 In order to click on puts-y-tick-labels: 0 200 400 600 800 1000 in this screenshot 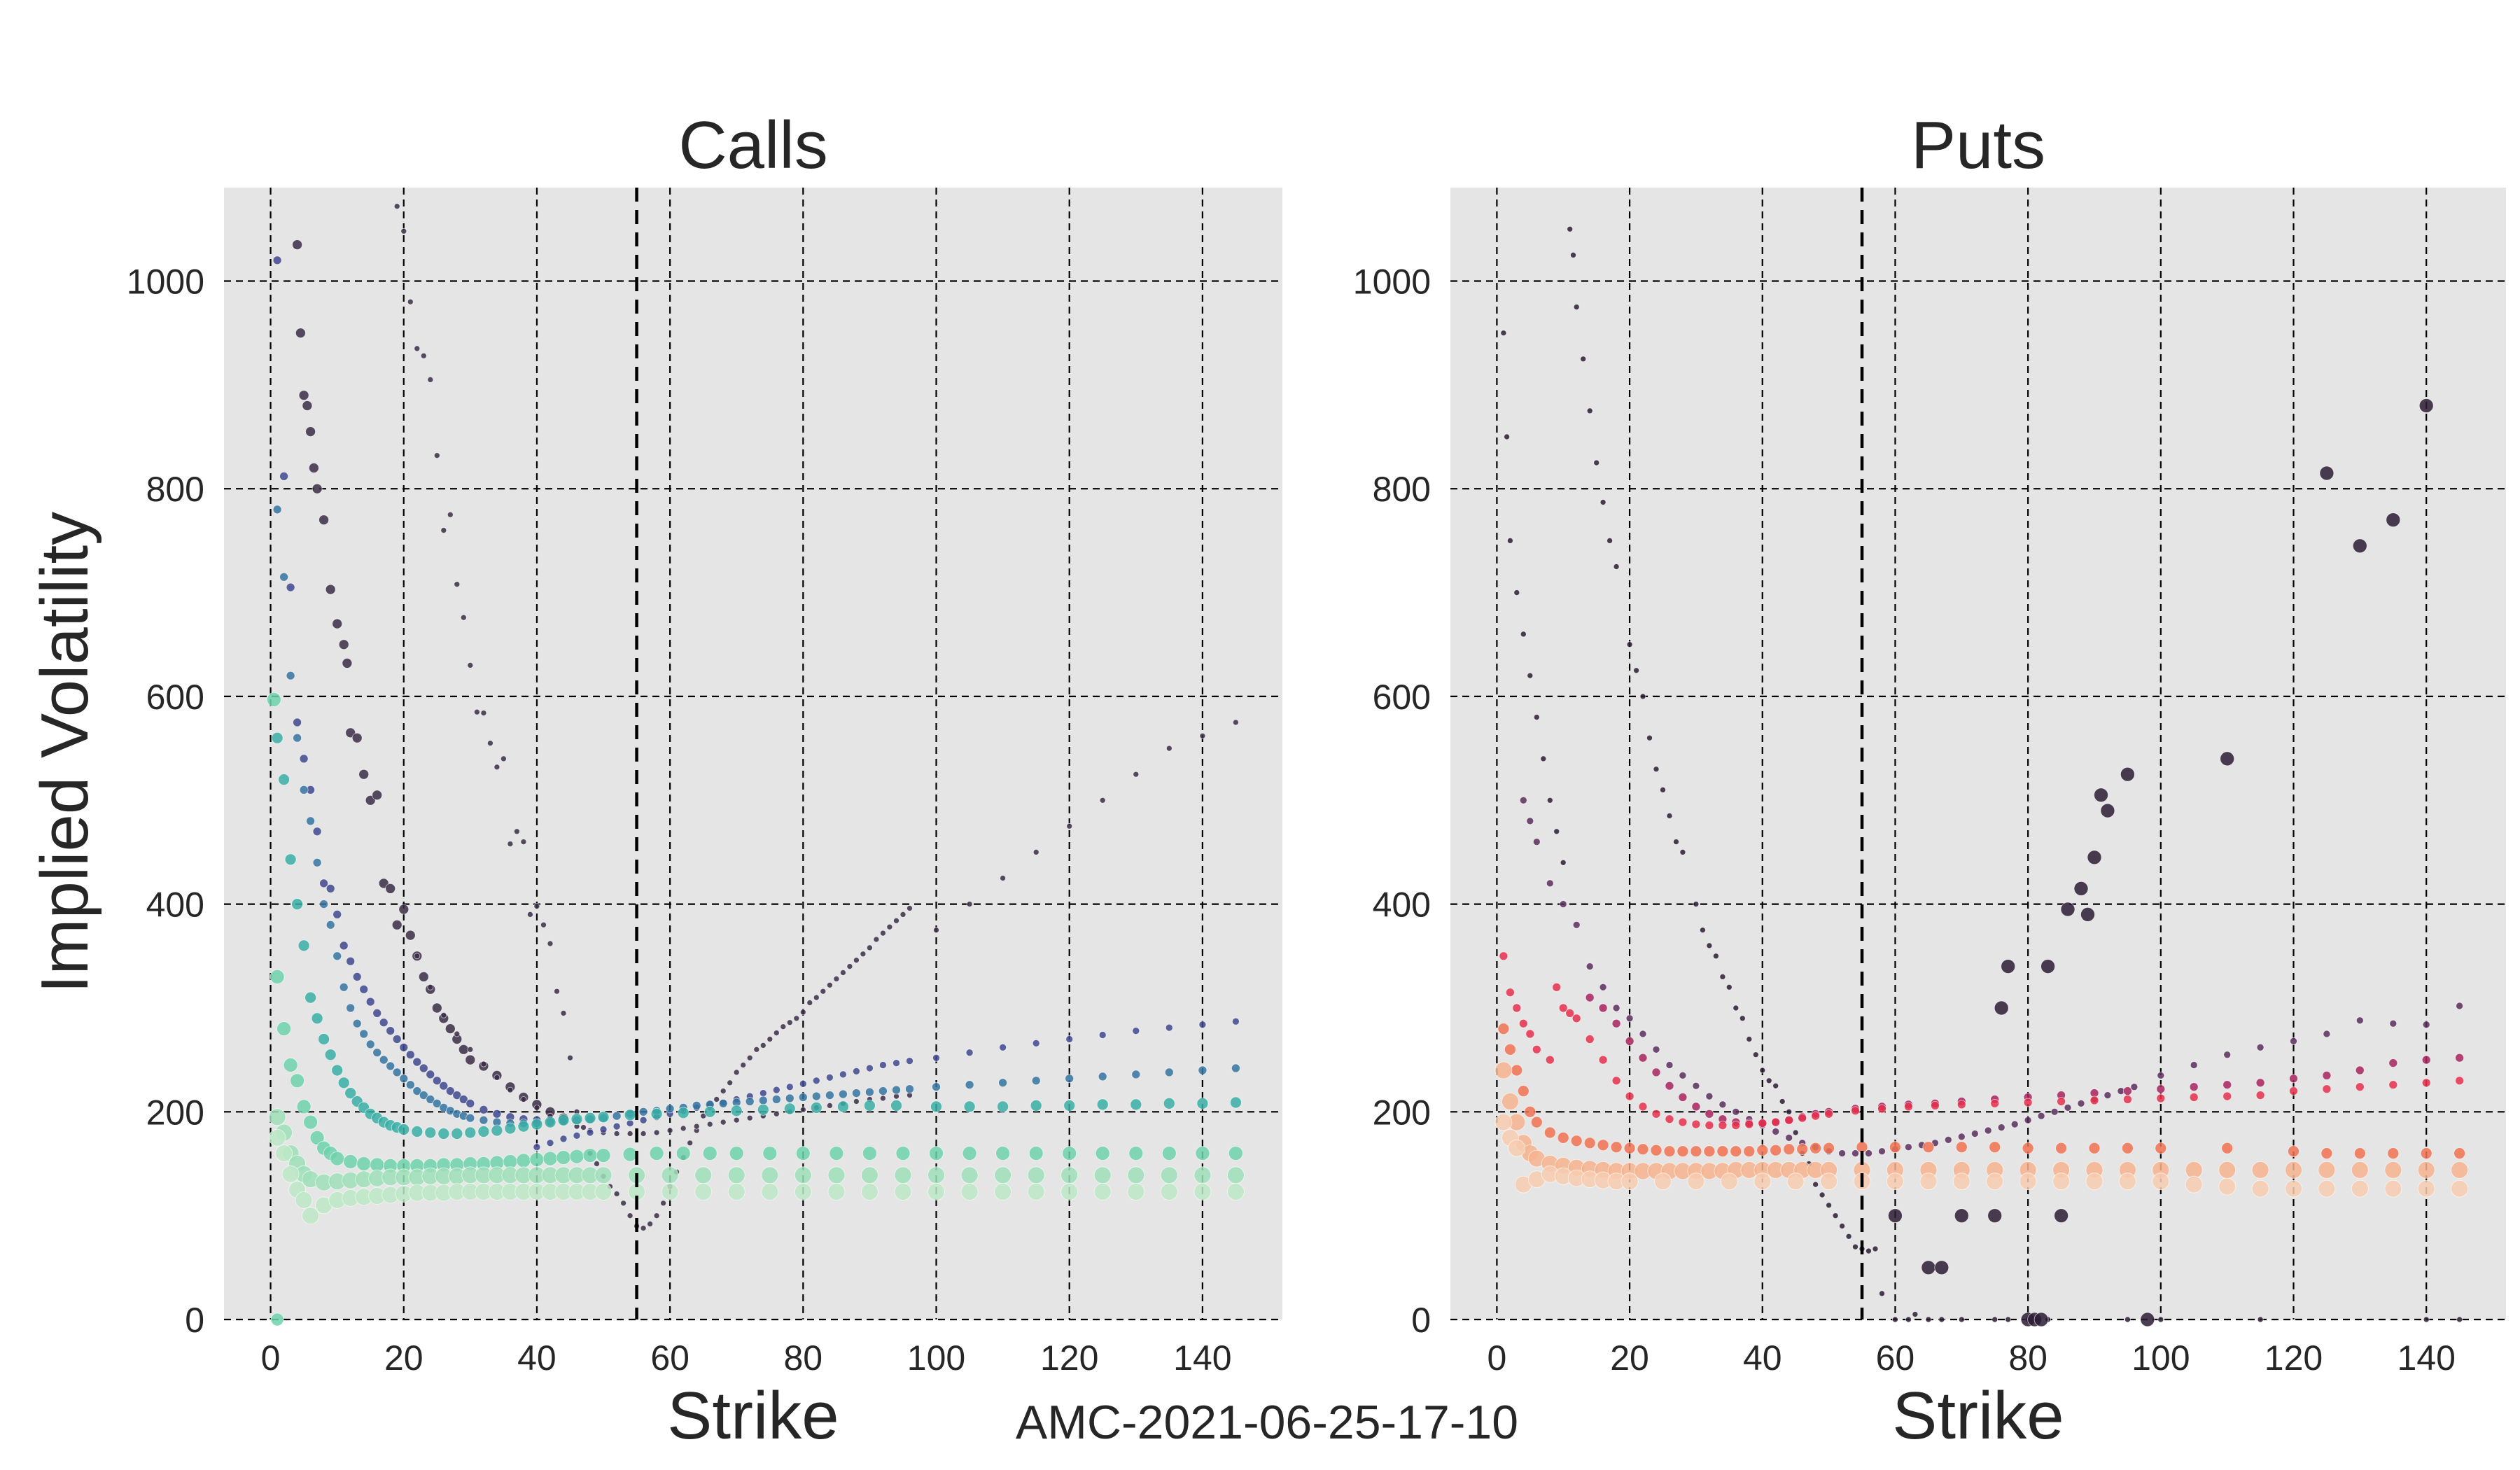, I will do `click(1392, 801)`.